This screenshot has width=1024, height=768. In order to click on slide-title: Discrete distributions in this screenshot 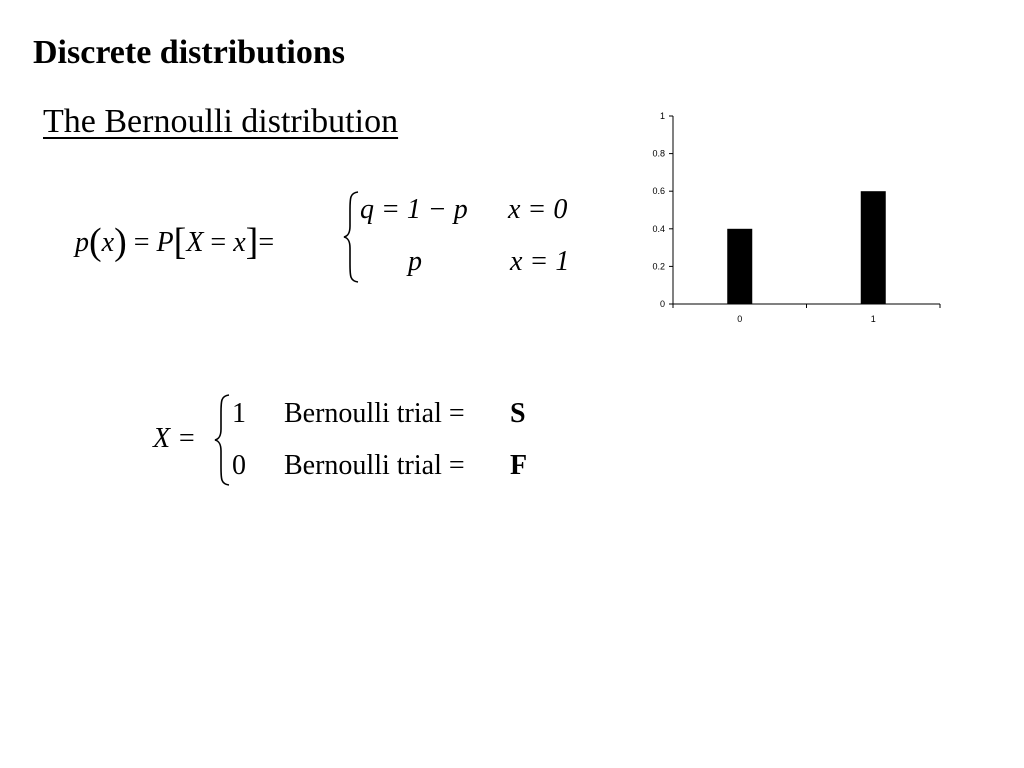, I will do `click(189, 52)`.